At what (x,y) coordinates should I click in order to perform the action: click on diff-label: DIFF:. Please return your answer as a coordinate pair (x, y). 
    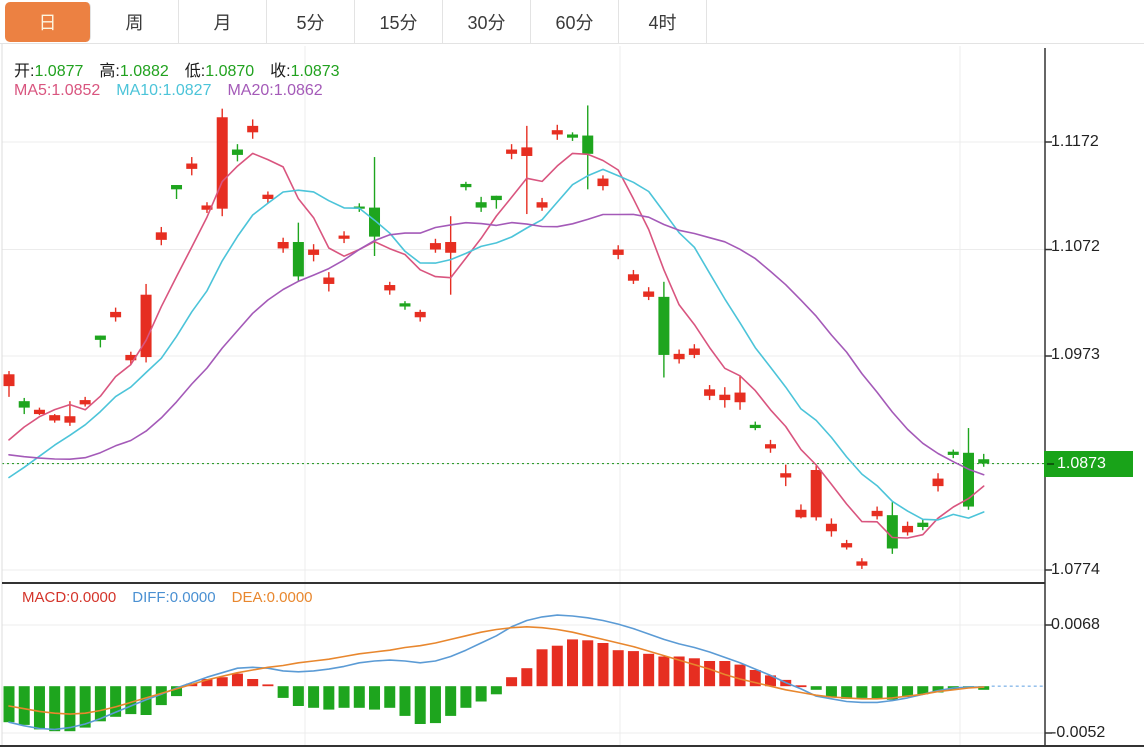
    Looking at the image, I should click on (151, 597).